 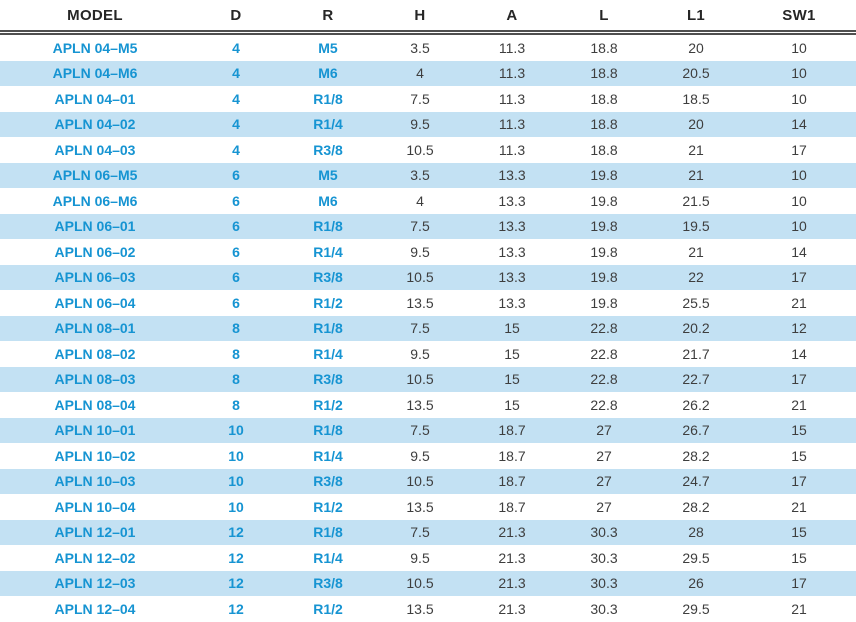 What do you see at coordinates (420, 46) in the screenshot?
I see `cell-h: 3.5` at bounding box center [420, 46].